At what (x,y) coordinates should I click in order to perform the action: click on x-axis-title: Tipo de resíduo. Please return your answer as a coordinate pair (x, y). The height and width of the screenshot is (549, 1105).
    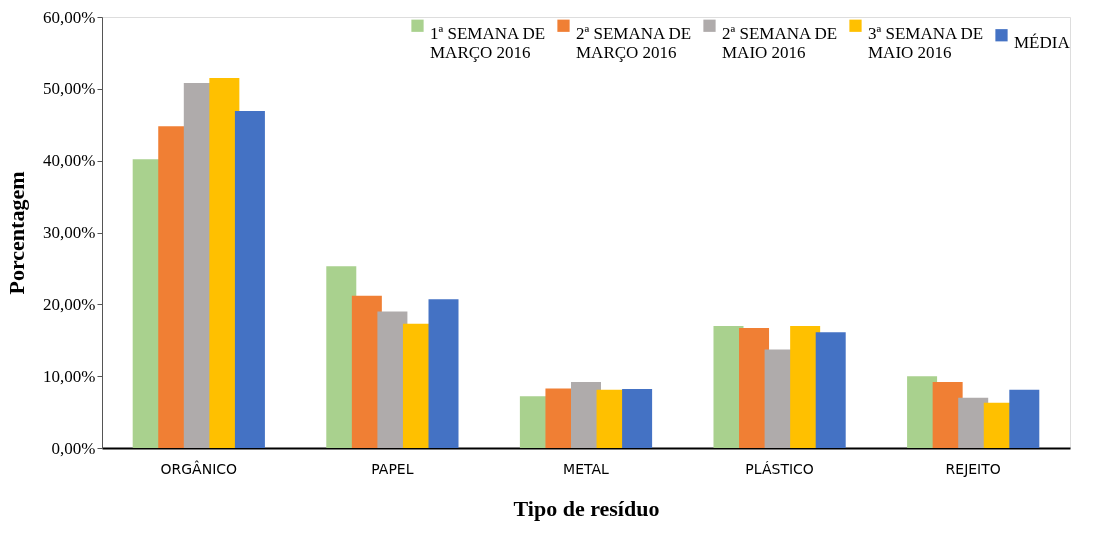
    Looking at the image, I should click on (586, 508).